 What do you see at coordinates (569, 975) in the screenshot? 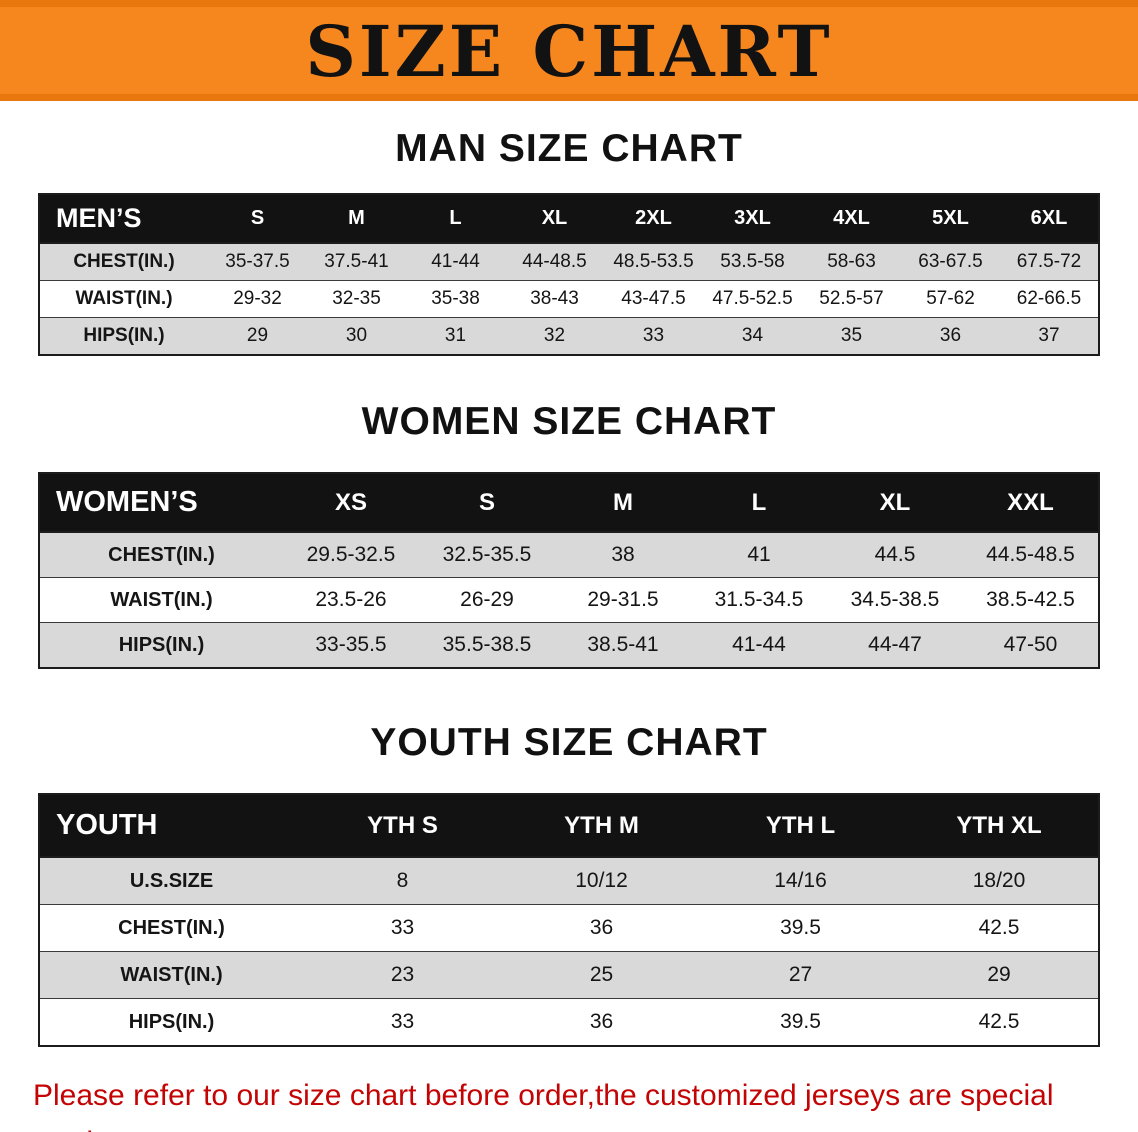
I see `table-row: WAIST(IN.) 23 25 27 29` at bounding box center [569, 975].